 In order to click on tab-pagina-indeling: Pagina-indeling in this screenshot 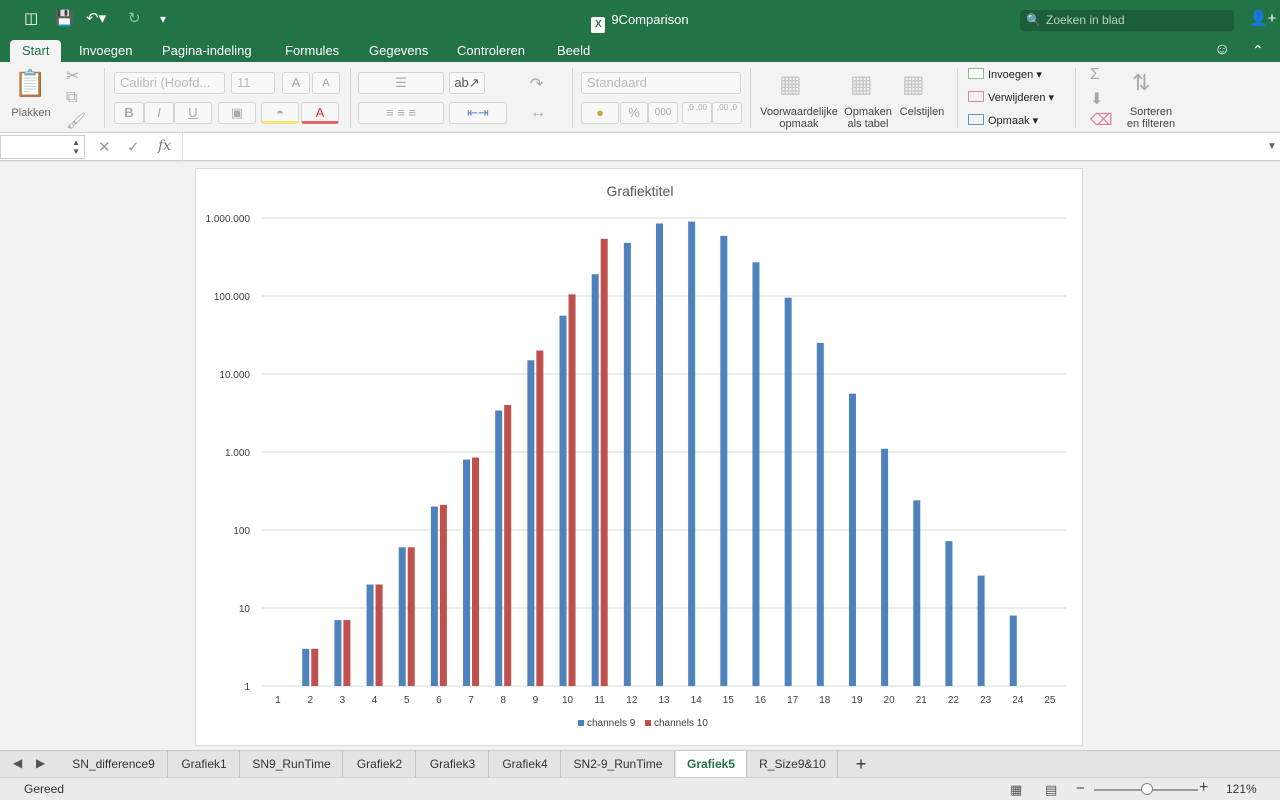, I will do `click(207, 50)`.